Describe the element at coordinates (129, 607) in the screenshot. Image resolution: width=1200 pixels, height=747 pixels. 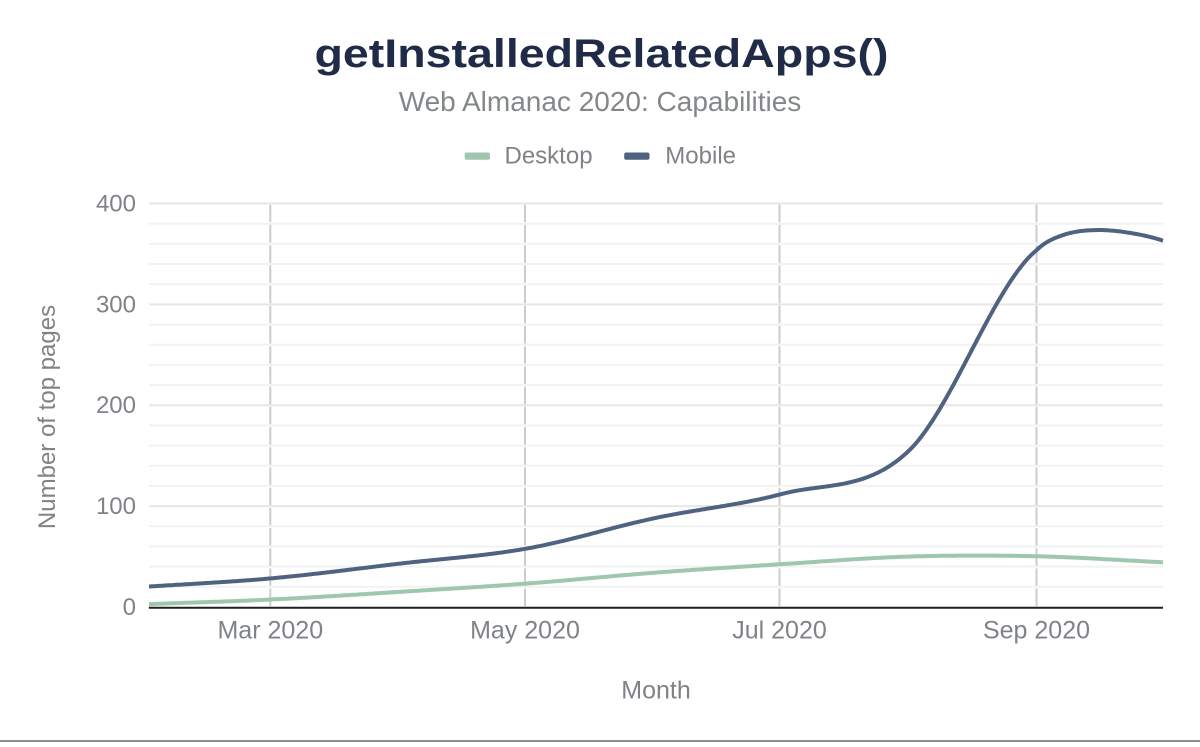
I see `svg-text: 0` at that location.